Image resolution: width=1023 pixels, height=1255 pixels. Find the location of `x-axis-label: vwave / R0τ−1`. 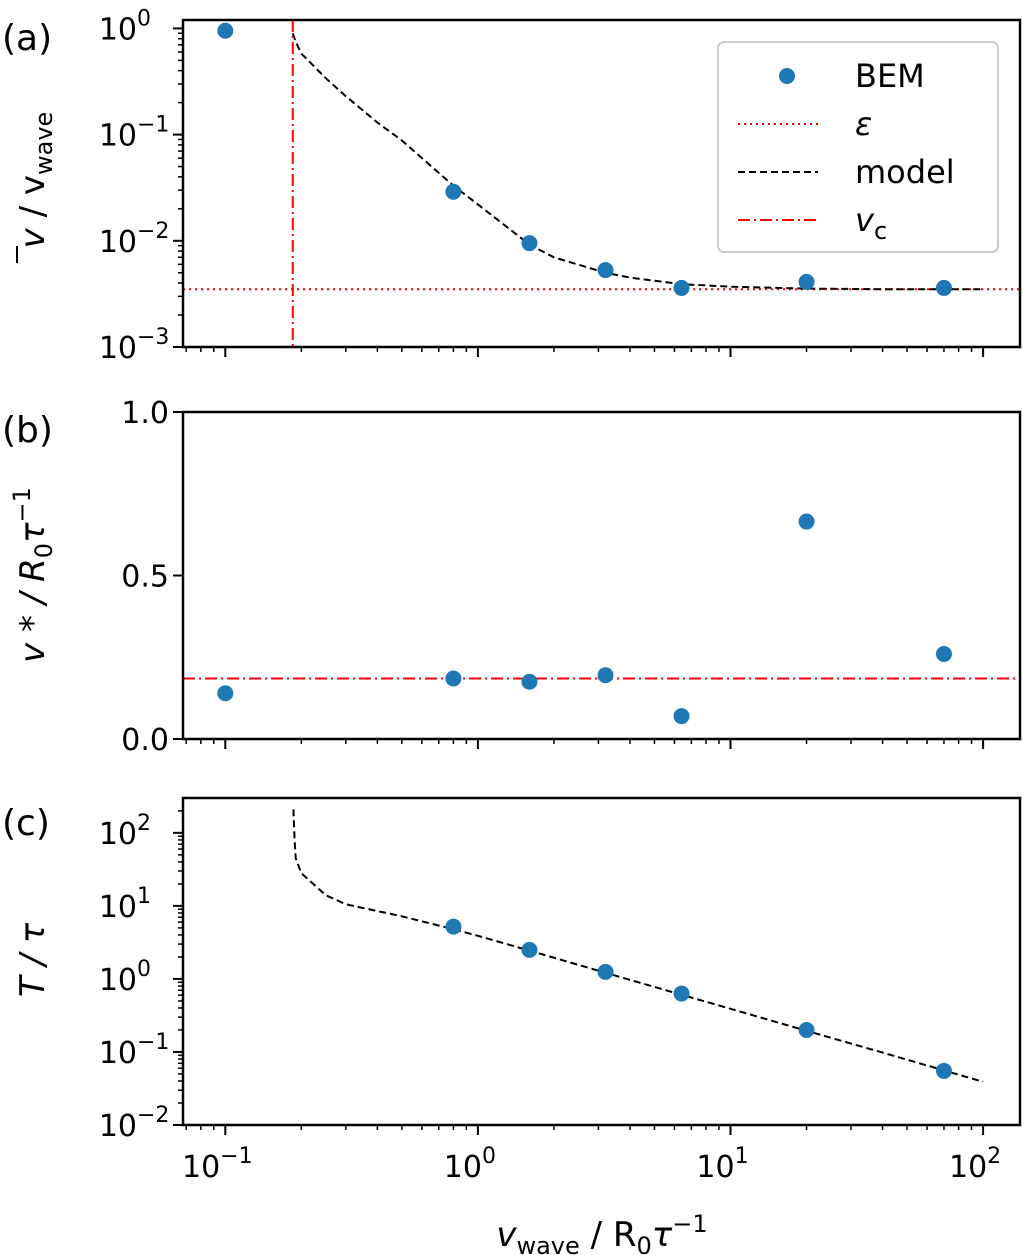

x-axis-label: vwave / R0τ−1 is located at coordinates (601, 1232).